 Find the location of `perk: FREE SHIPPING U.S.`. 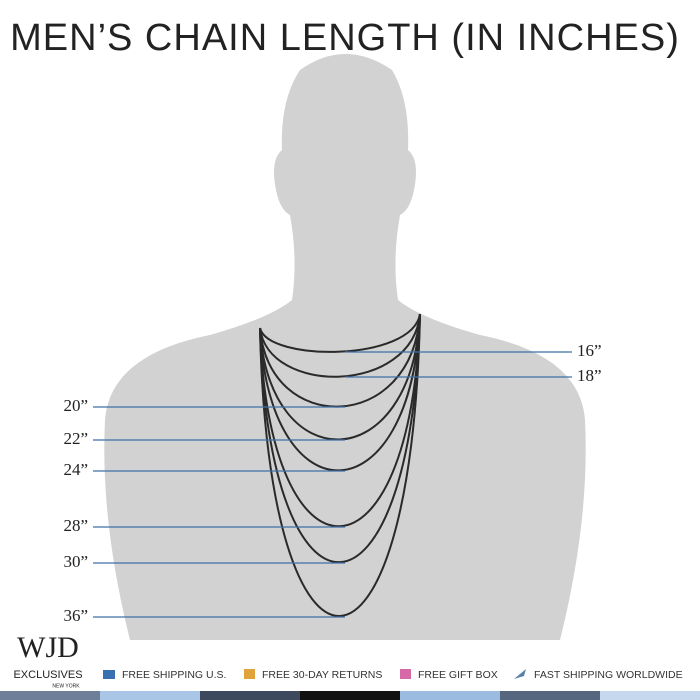

perk: FREE SHIPPING U.S. is located at coordinates (174, 675).